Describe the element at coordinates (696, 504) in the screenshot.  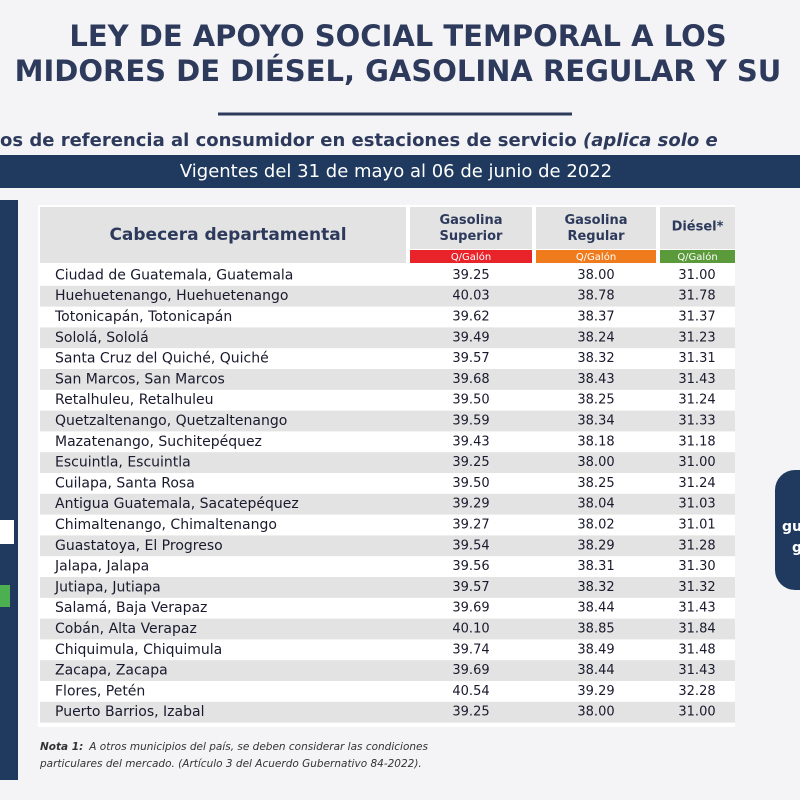
I see `price: 31.03` at that location.